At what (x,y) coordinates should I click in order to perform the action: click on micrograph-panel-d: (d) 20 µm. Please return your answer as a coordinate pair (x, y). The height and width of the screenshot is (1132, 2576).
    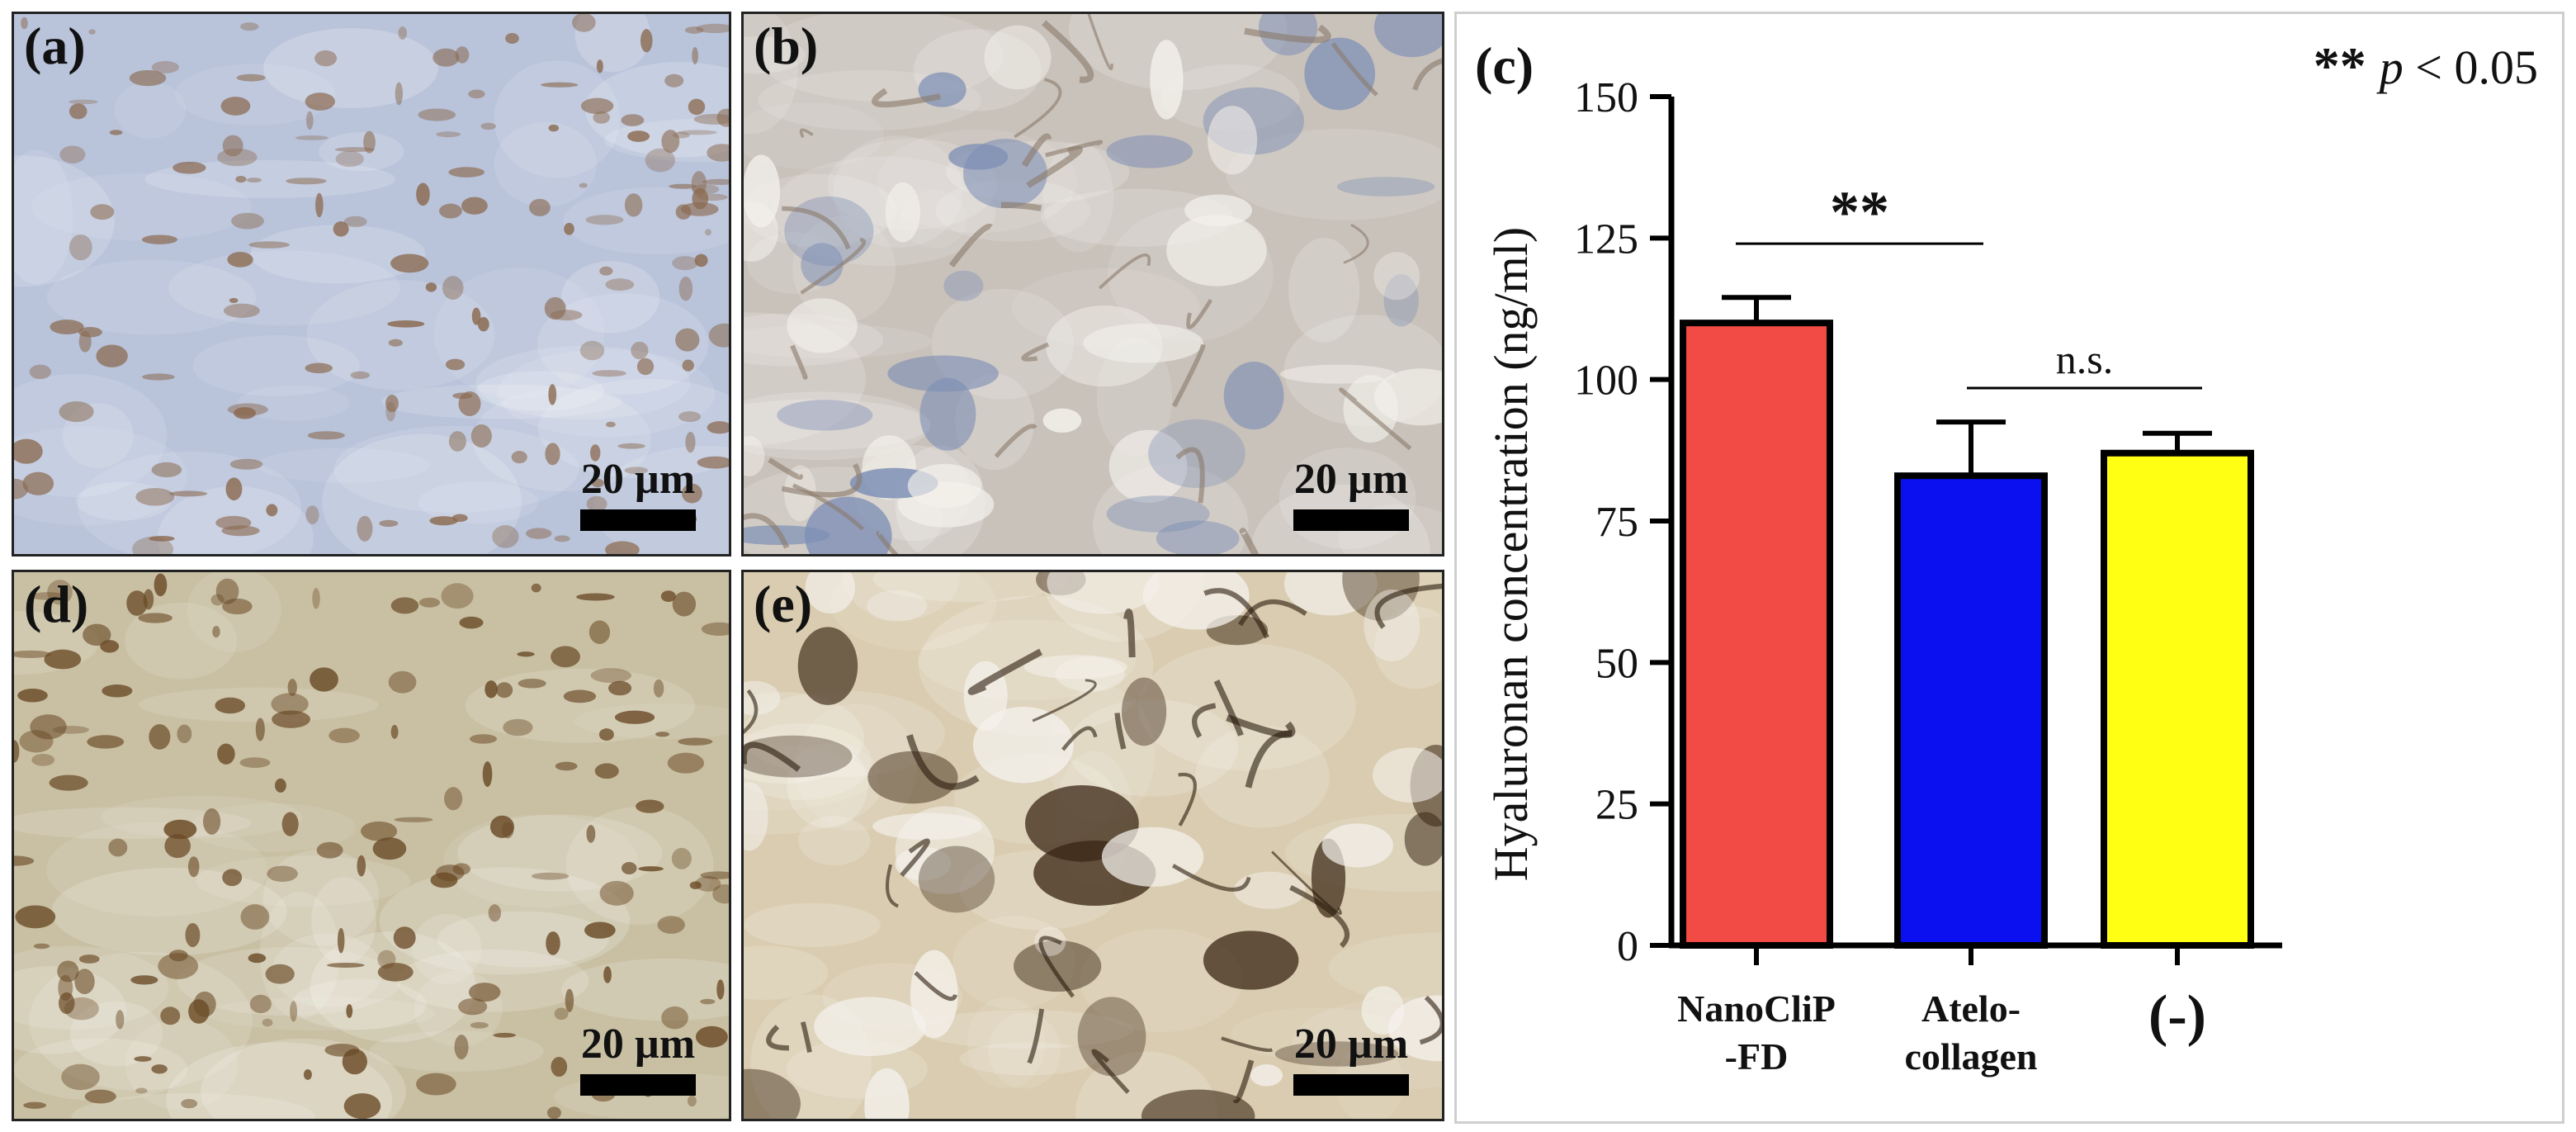
    Looking at the image, I should click on (371, 846).